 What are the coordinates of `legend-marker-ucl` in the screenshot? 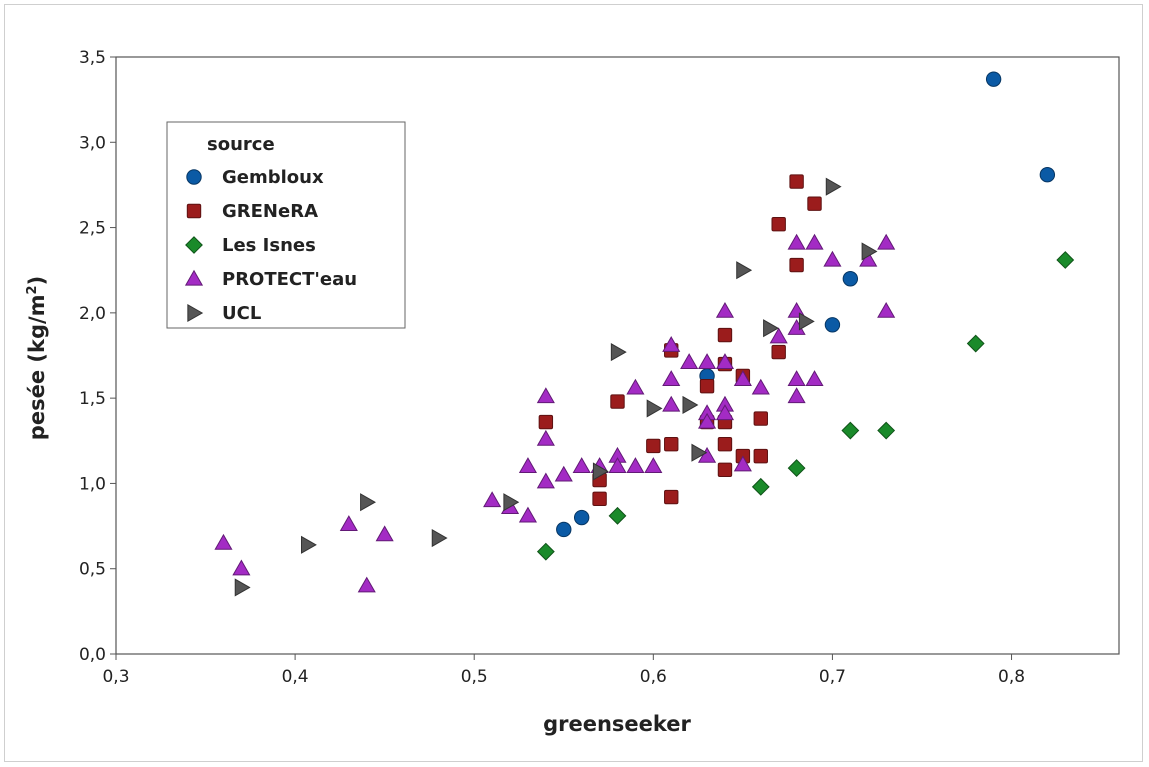 It's located at (195, 313).